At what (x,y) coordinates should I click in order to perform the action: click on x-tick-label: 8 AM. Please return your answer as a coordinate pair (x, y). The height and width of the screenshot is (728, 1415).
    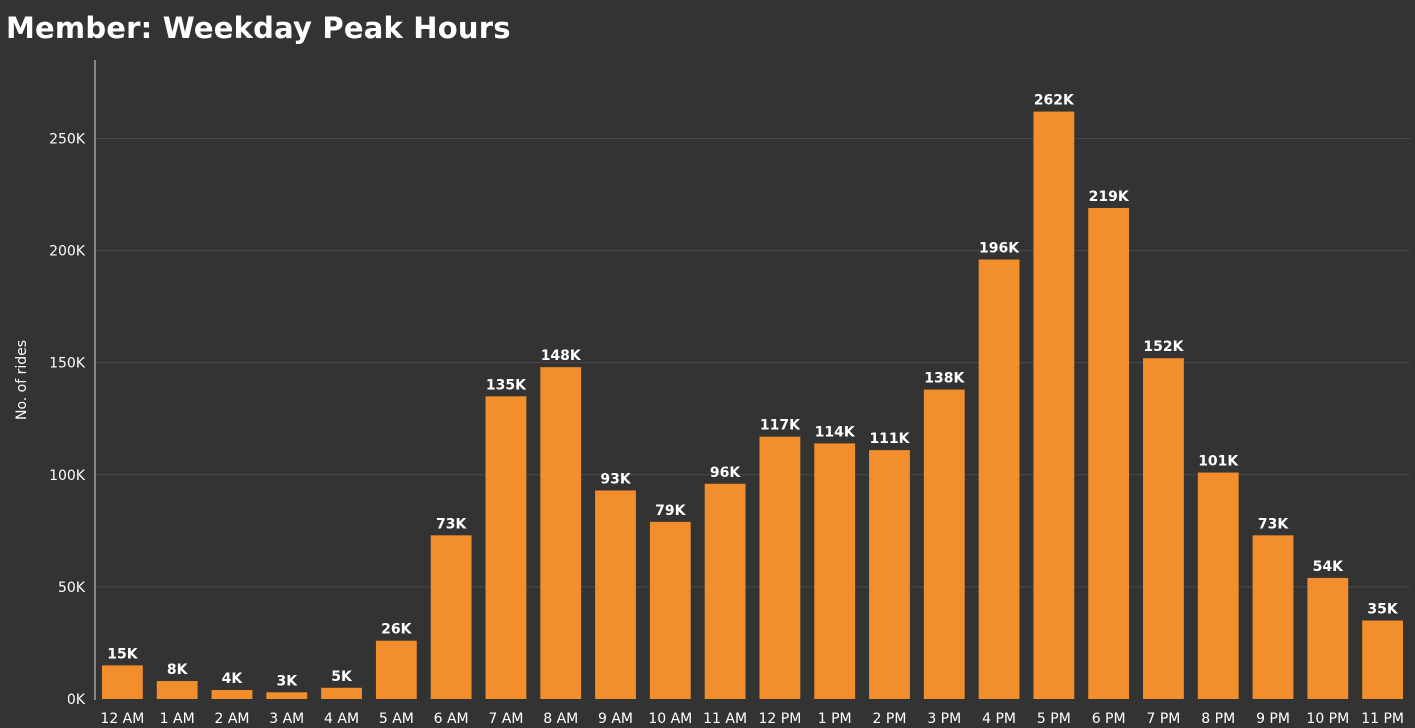
    Looking at the image, I should click on (560, 719).